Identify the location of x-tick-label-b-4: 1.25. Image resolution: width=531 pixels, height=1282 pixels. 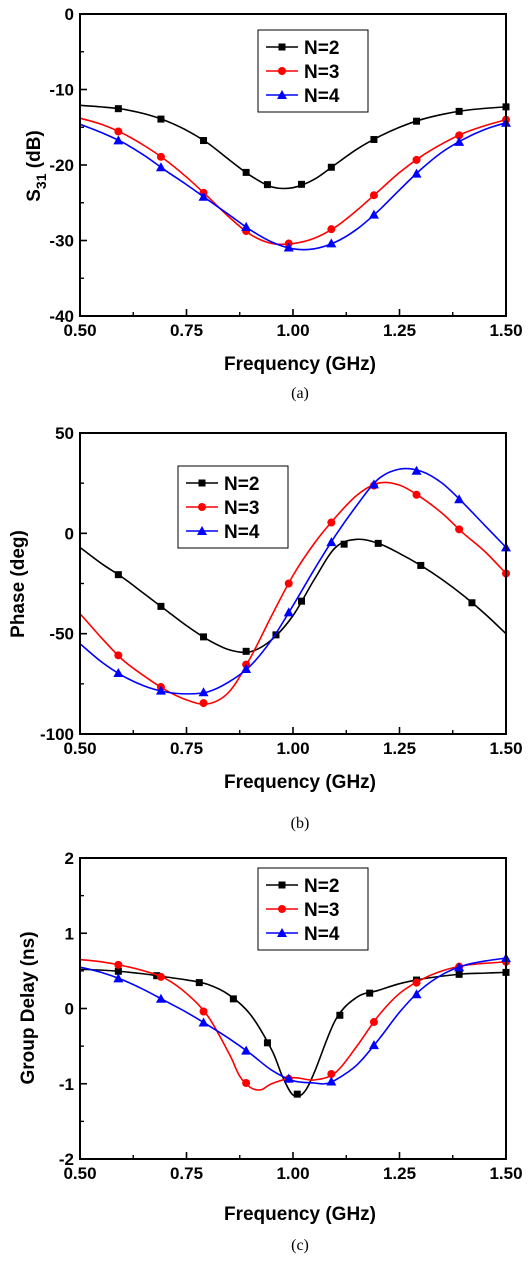
(399, 748).